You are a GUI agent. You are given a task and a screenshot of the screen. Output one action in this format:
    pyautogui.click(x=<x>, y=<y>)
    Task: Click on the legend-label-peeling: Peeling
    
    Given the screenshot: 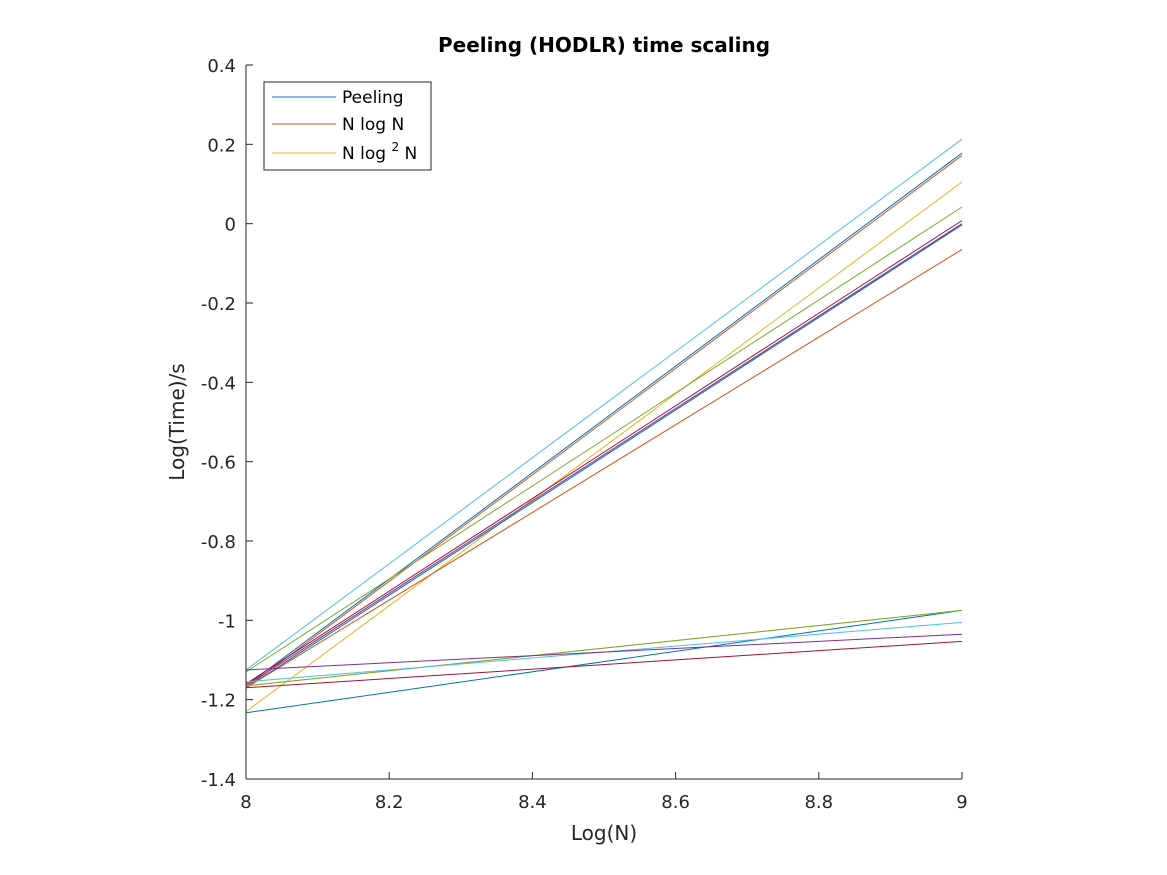 What is the action you would take?
    pyautogui.click(x=373, y=98)
    